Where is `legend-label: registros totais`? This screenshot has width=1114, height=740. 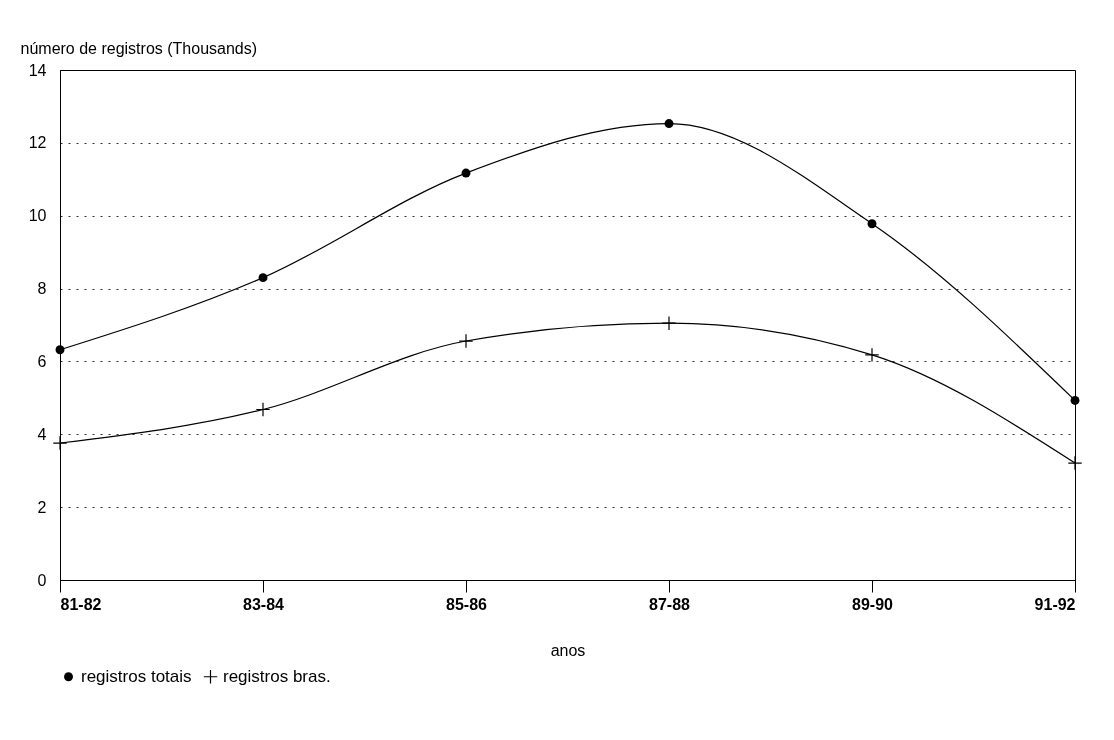 legend-label: registros totais is located at coordinates (136, 676).